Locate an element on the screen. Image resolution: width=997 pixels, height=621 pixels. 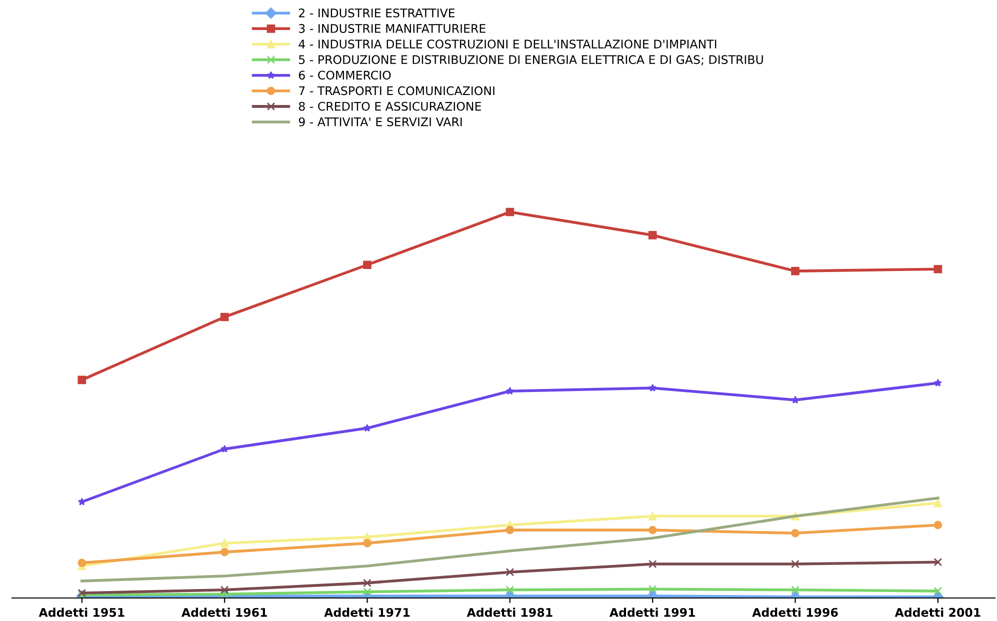
legend-label: 2 - INDUSTRIE ESTRATTIVE is located at coordinates (376, 13).